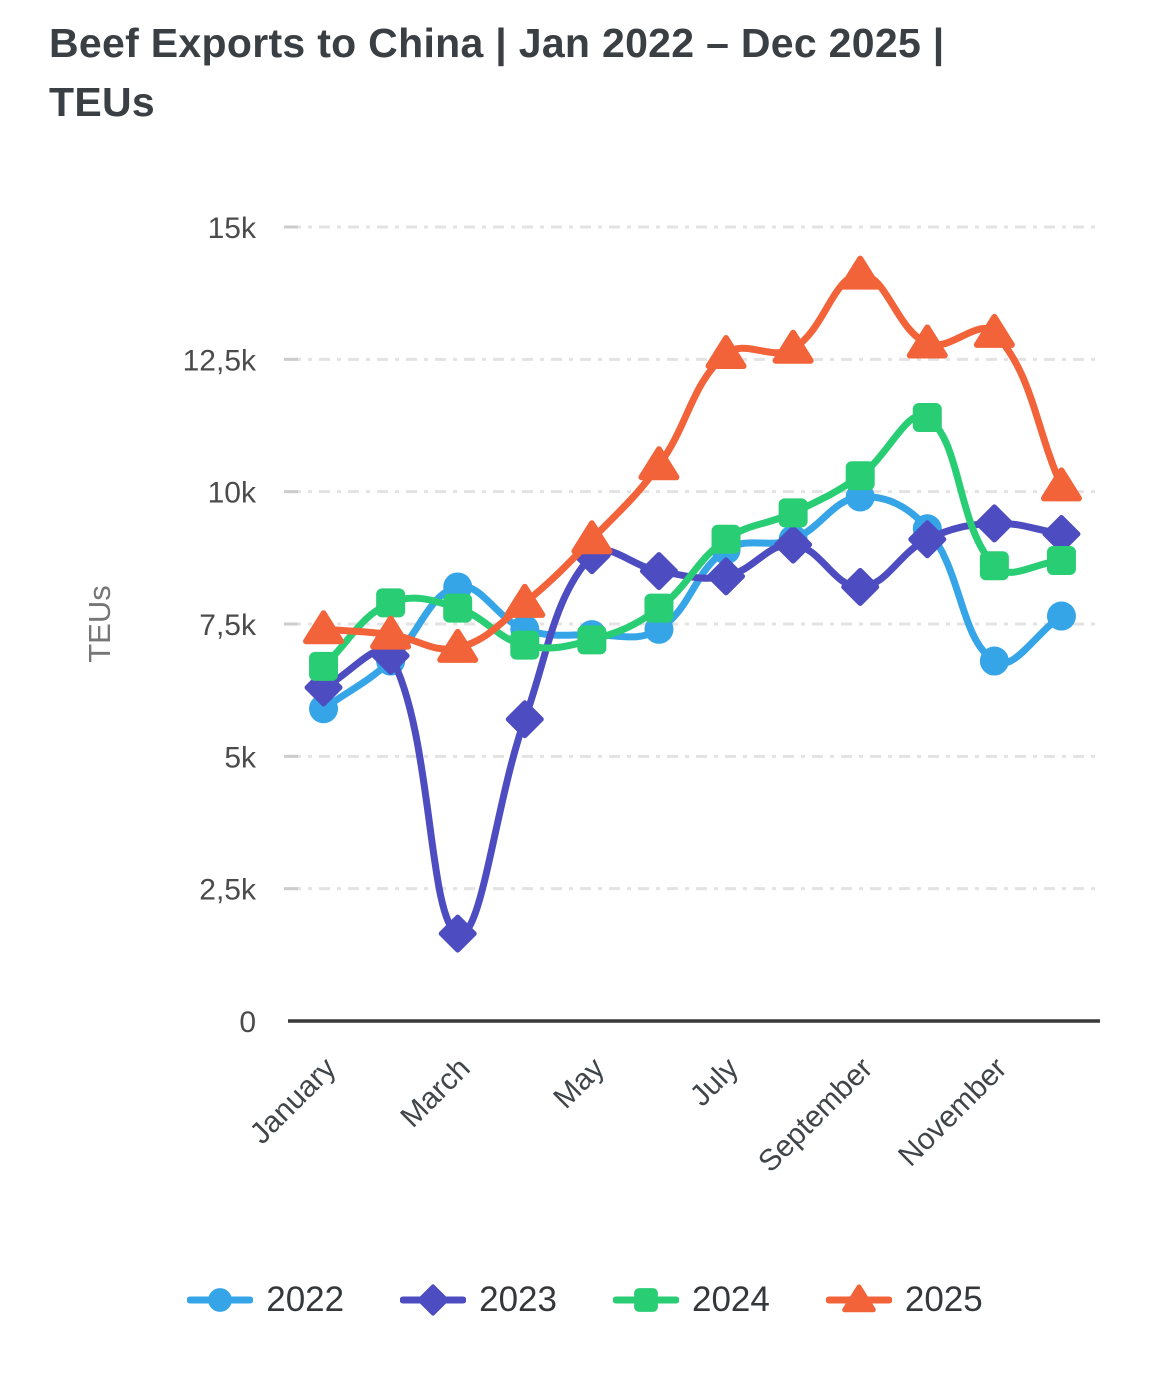 Image resolution: width=1170 pixels, height=1393 pixels. I want to click on legend-2022-marker, so click(220, 1300).